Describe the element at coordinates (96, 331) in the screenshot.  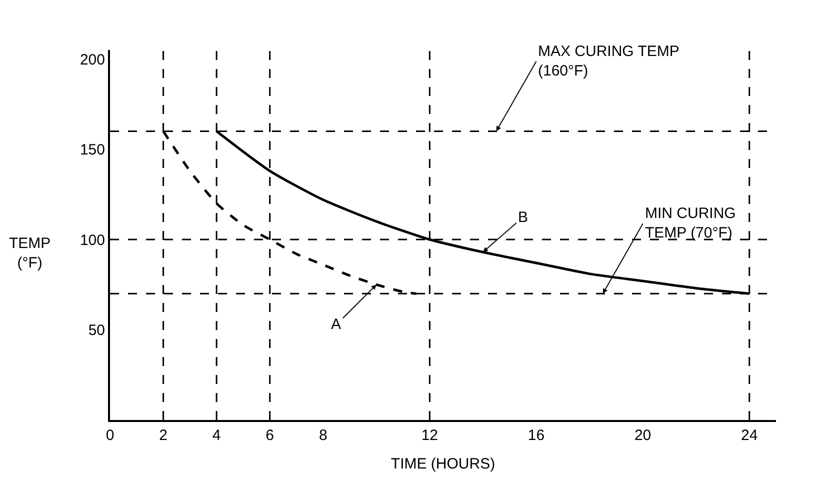
I see `y-tick-label: 50` at that location.